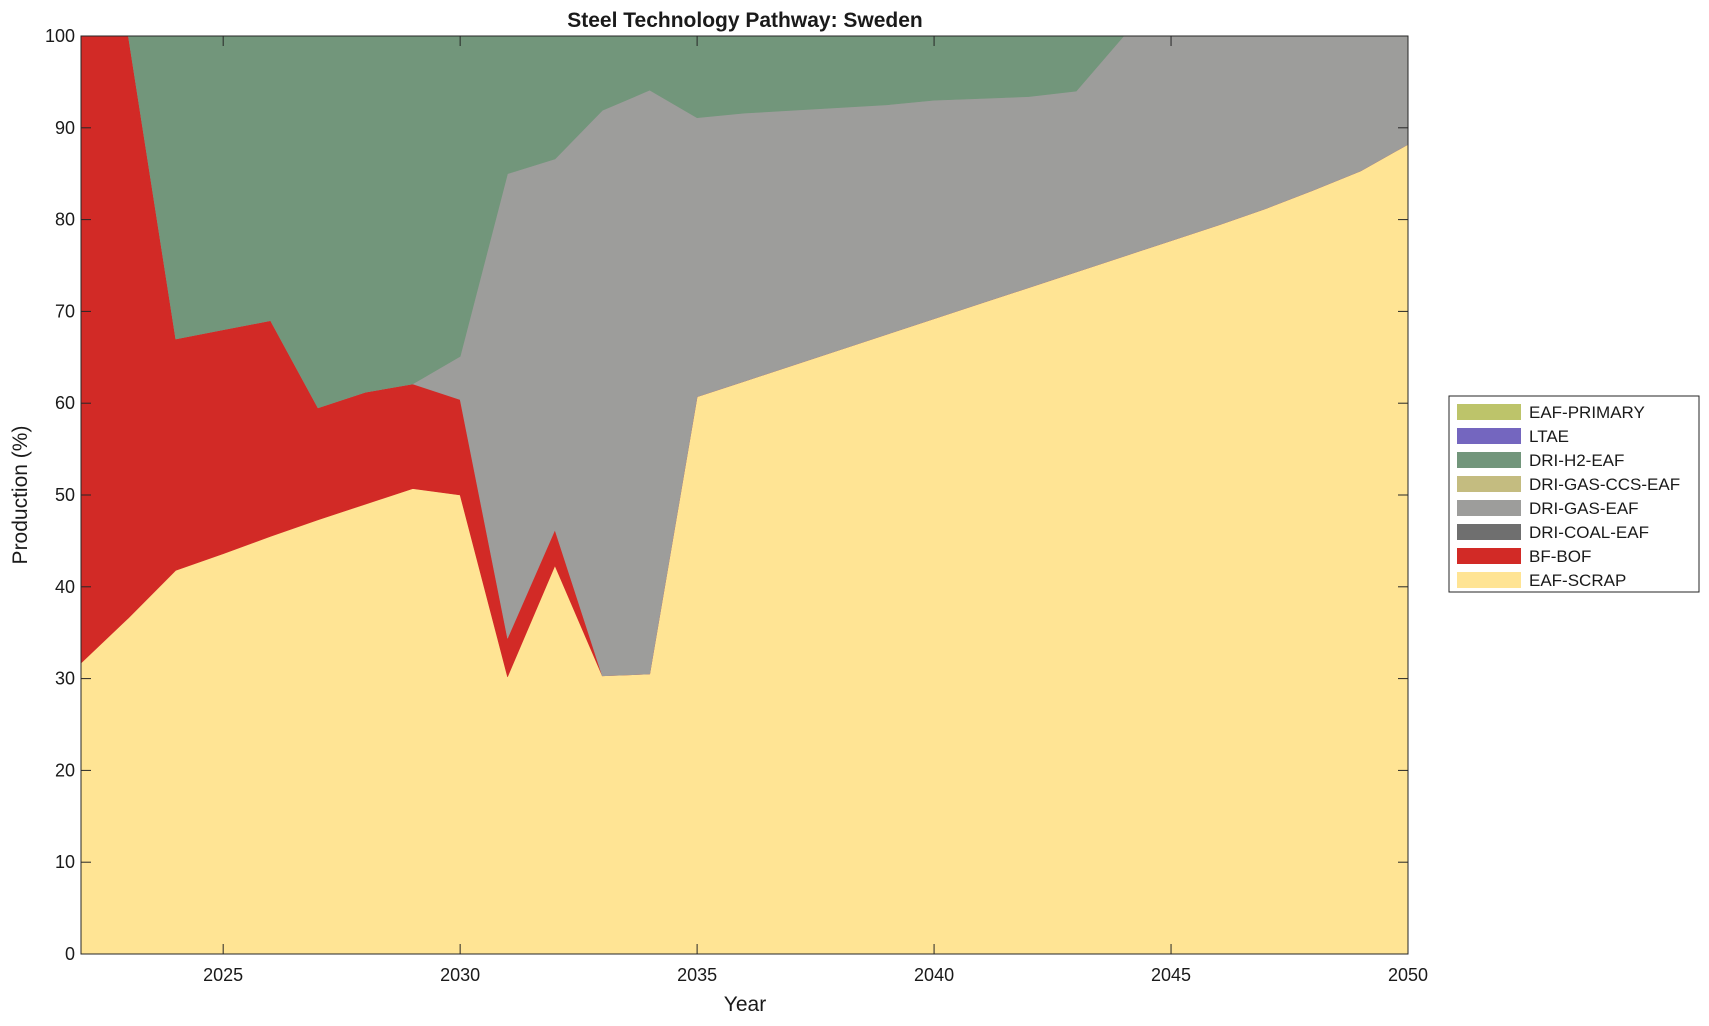 Image resolution: width=1709 pixels, height=1026 pixels. Describe the element at coordinates (1587, 412) in the screenshot. I see `legend-label-eaf-primary: EAF-PRIMARY` at that location.